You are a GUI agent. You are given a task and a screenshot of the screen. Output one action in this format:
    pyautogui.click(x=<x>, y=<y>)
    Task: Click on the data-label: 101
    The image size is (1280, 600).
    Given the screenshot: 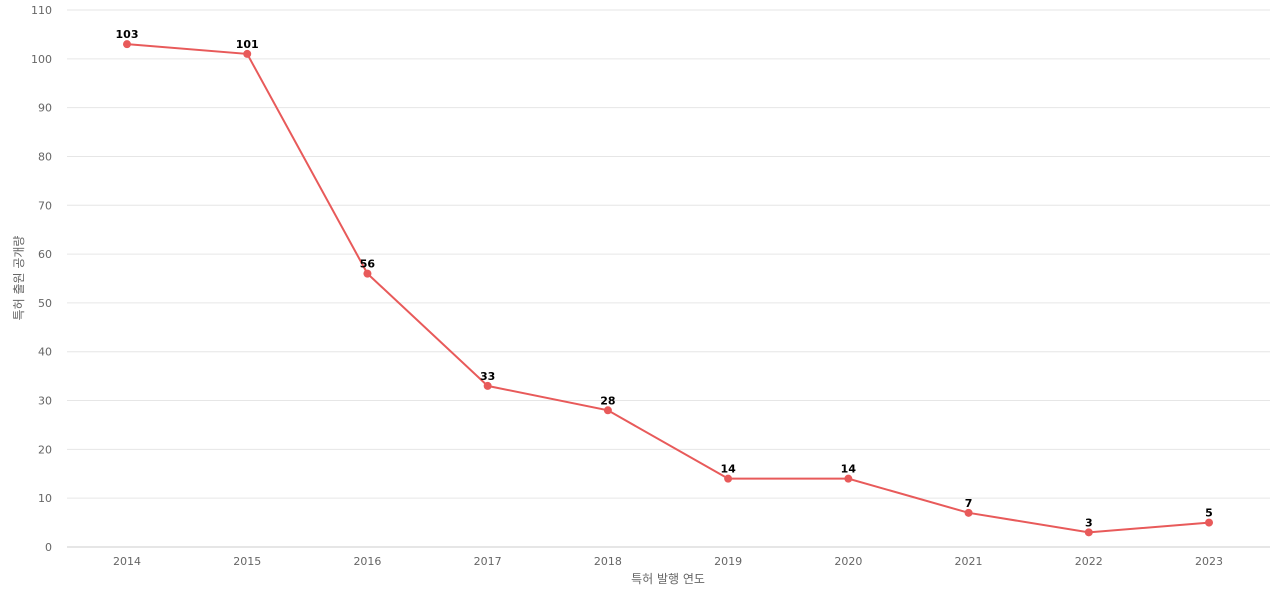 What is the action you would take?
    pyautogui.click(x=247, y=44)
    